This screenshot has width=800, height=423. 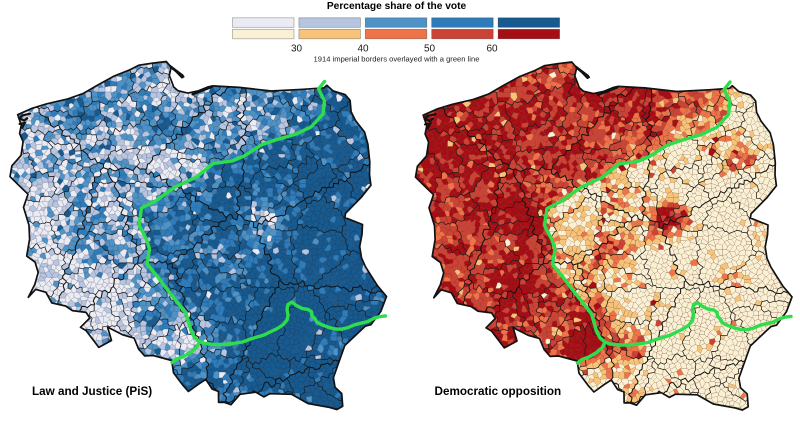 What do you see at coordinates (492, 49) in the screenshot?
I see `svg-text: 60` at bounding box center [492, 49].